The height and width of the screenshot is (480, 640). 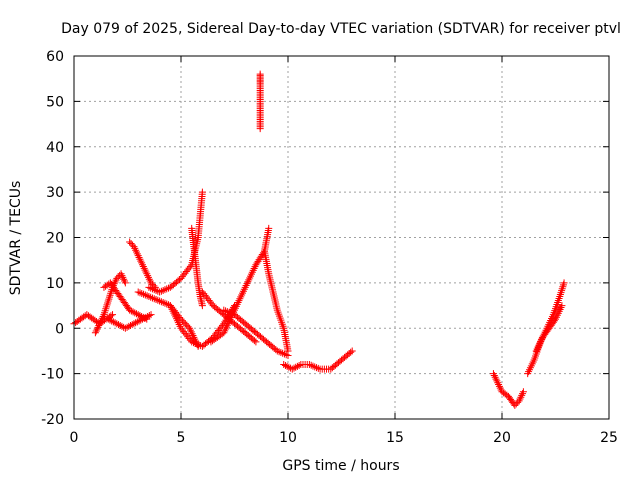 What do you see at coordinates (260, 101) in the screenshot?
I see `series-arc-l` at bounding box center [260, 101].